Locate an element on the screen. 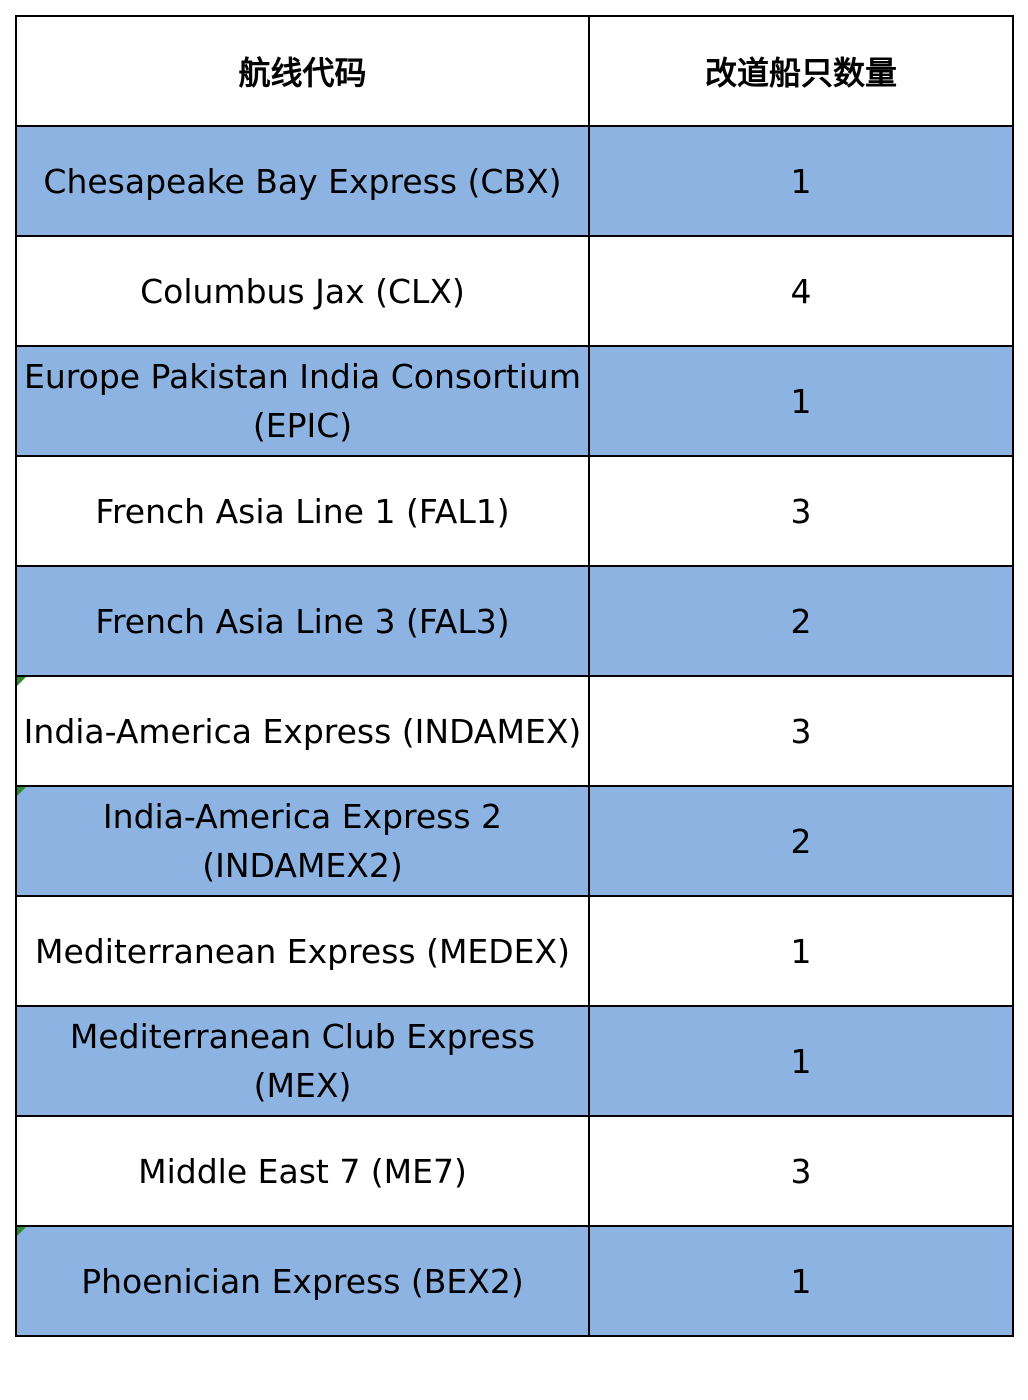 This screenshot has width=1028, height=1400. table-row: Mediterranean Express (MEDEX) 1 is located at coordinates (514, 951).